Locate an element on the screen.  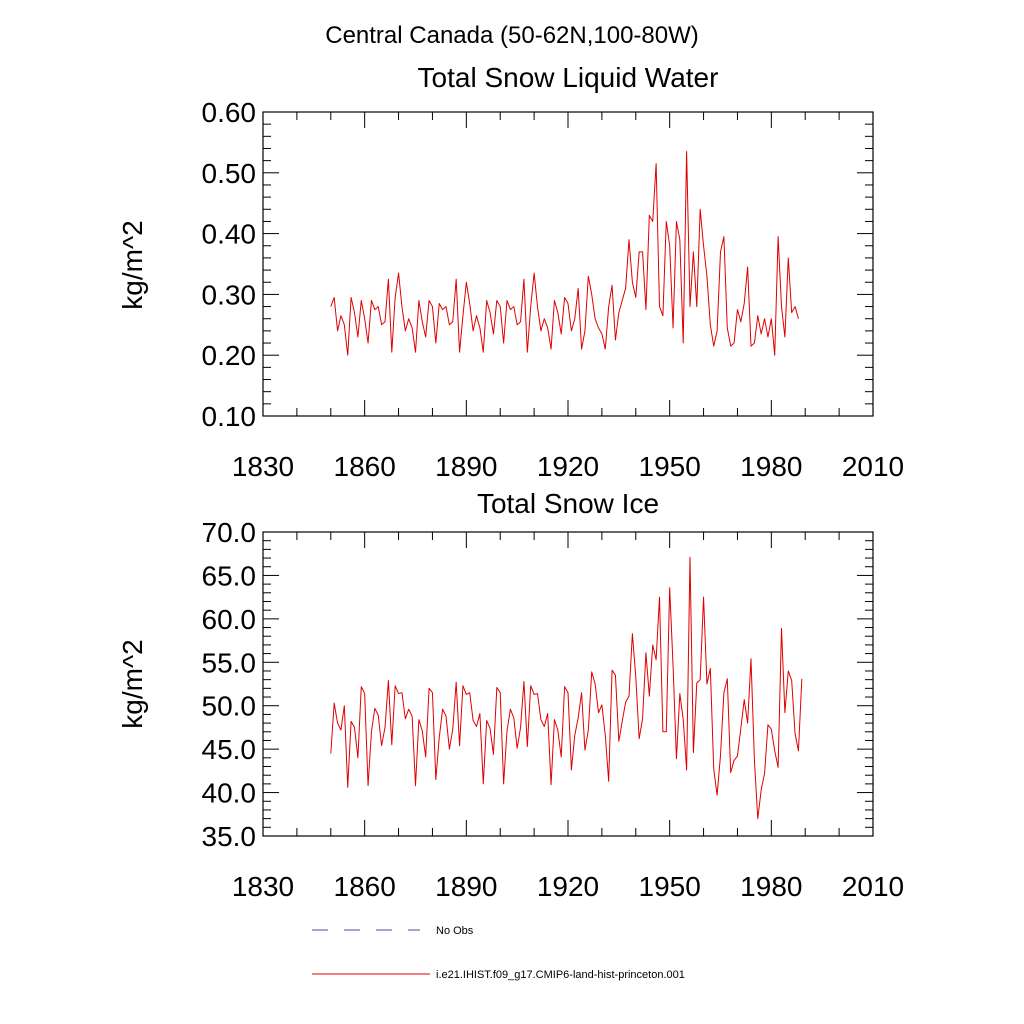
y-tick-label: 40.0 is located at coordinates (229, 793).